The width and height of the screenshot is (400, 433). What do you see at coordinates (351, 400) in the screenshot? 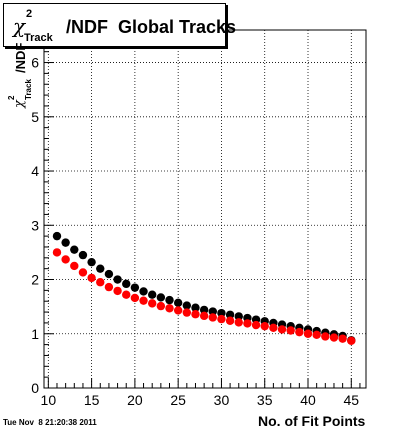
I see `x-tick-label: 45` at bounding box center [351, 400].